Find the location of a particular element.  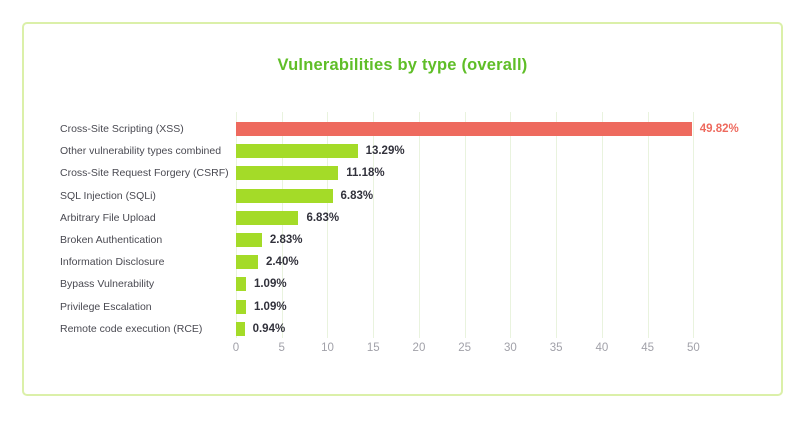

category-label: Bypass Vulnerability is located at coordinates (107, 284).